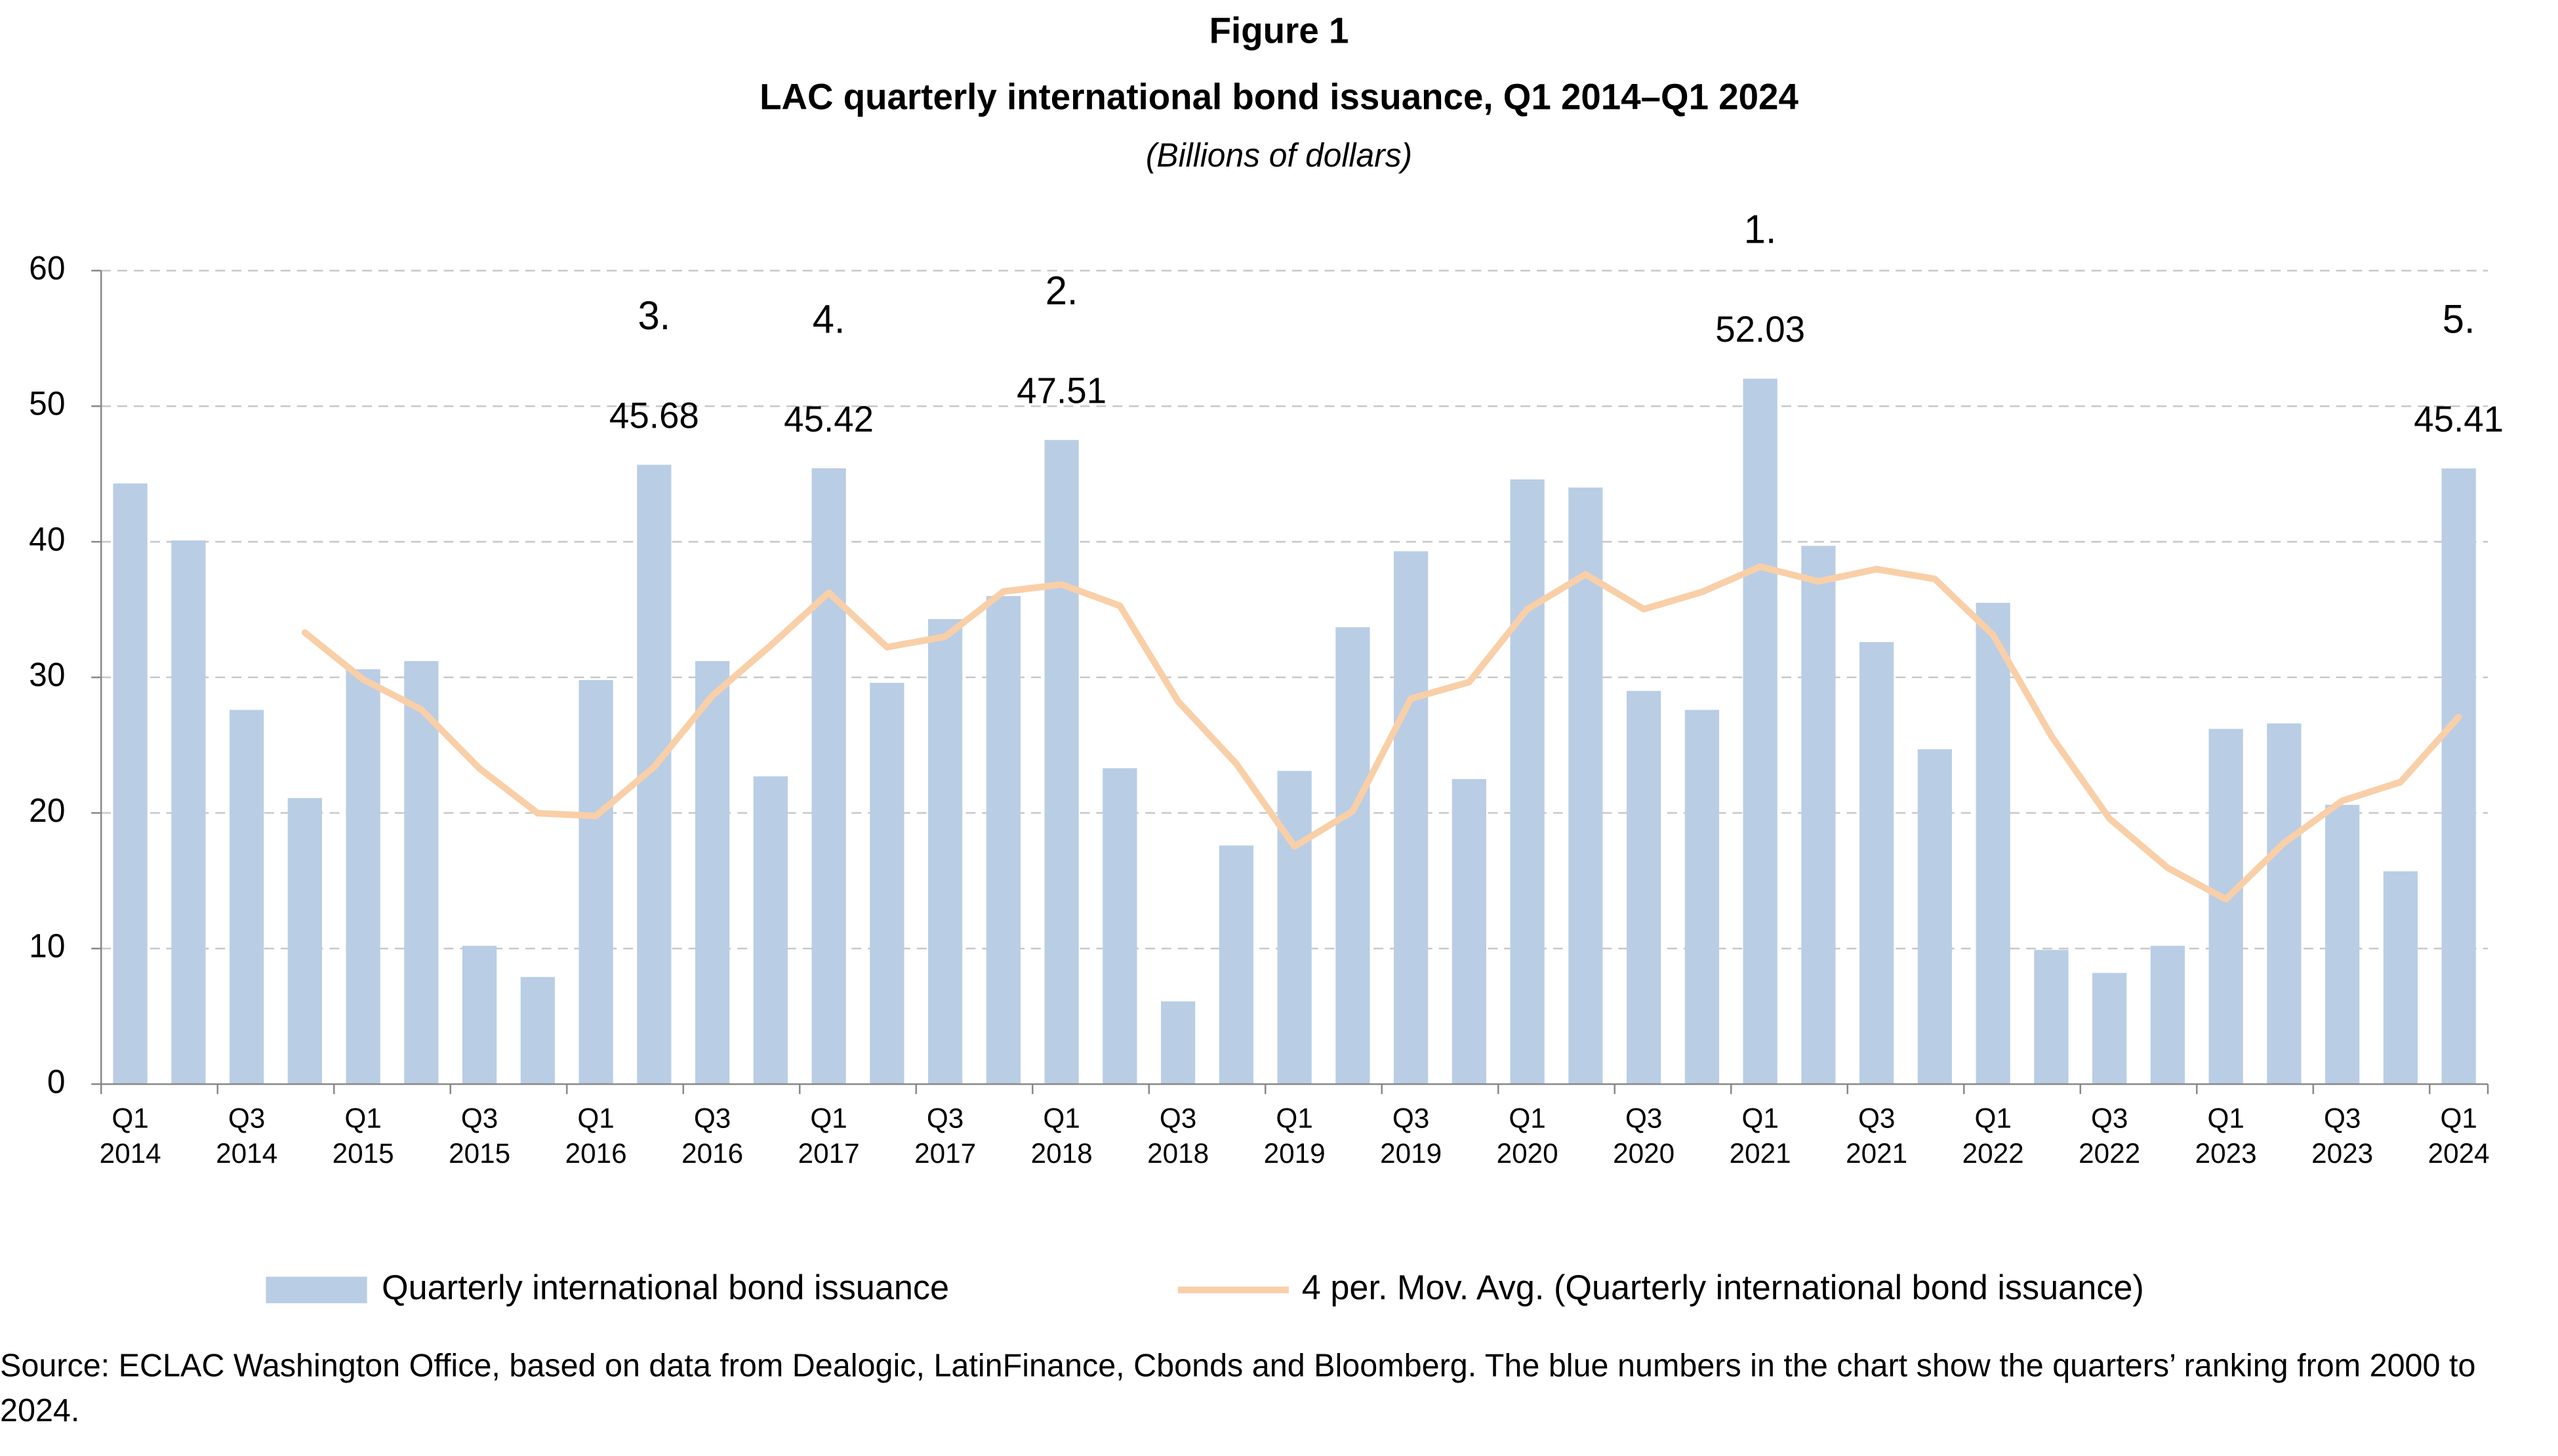 The width and height of the screenshot is (2558, 1456). Describe the element at coordinates (1062, 1136) in the screenshot. I see `x-tick-label: Q1 2018` at that location.